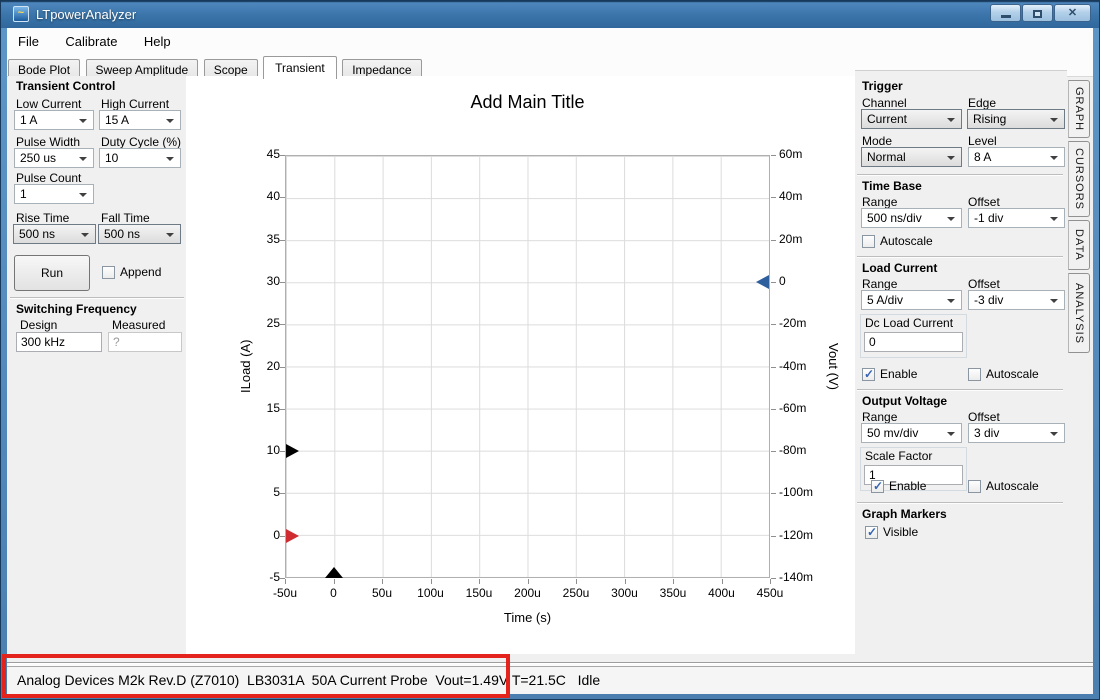  Describe the element at coordinates (125, 218) in the screenshot. I see `fall-time-label: Fall Time` at that location.